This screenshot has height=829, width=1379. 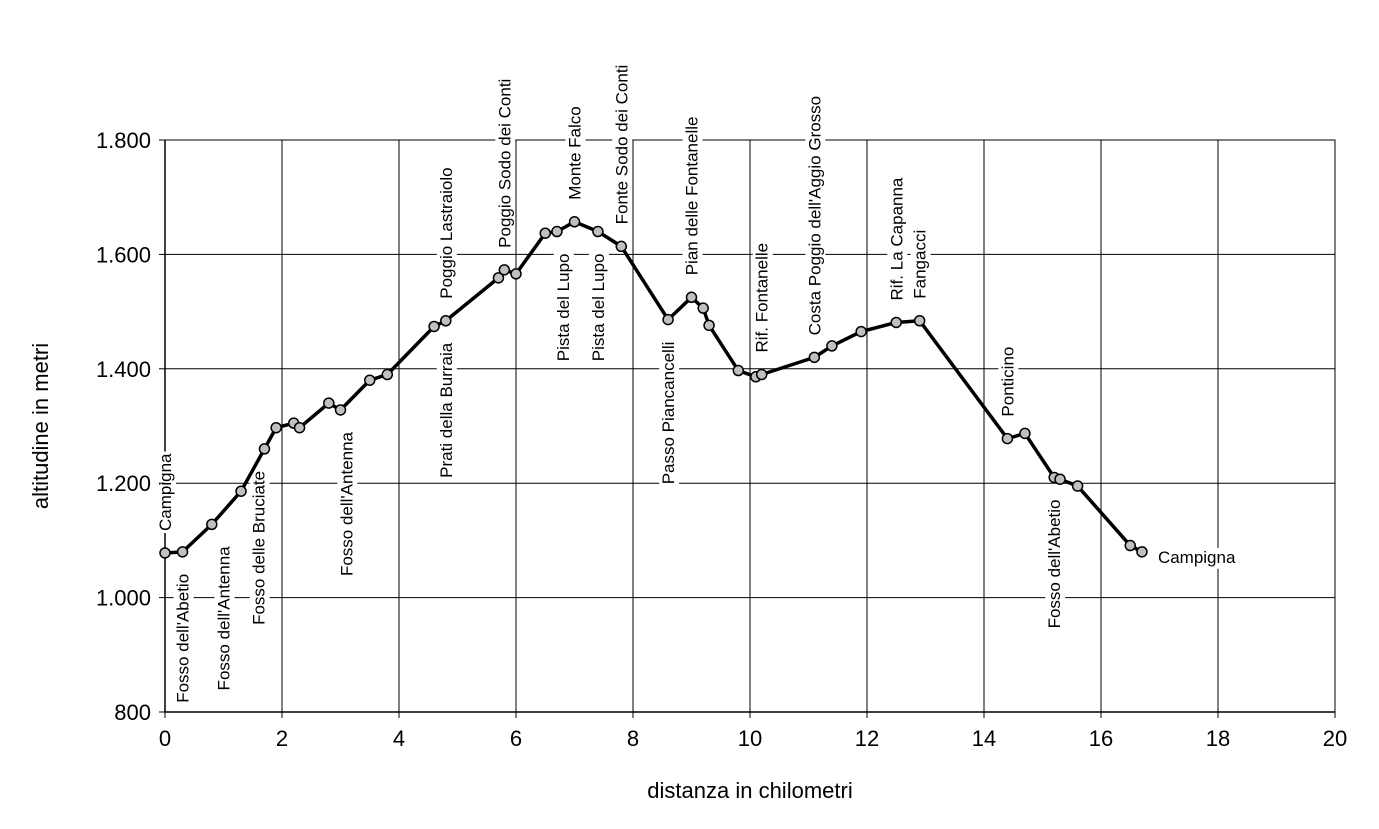 I want to click on waypoint-label: Monte Falco, so click(x=575, y=153).